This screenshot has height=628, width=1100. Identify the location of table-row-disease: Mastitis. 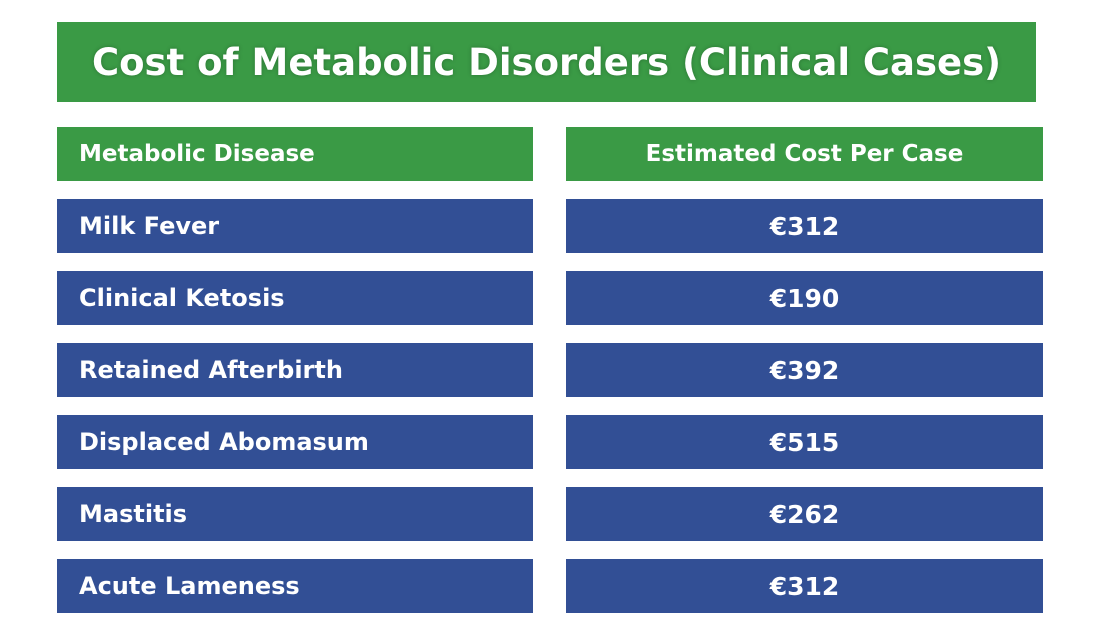
(295, 514).